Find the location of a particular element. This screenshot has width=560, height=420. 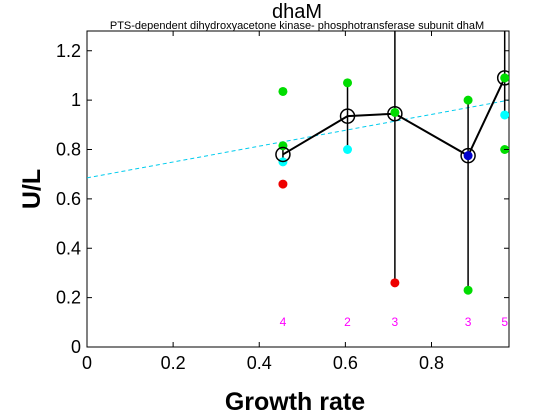

y-tick-label: 0.6 is located at coordinates (68, 199).